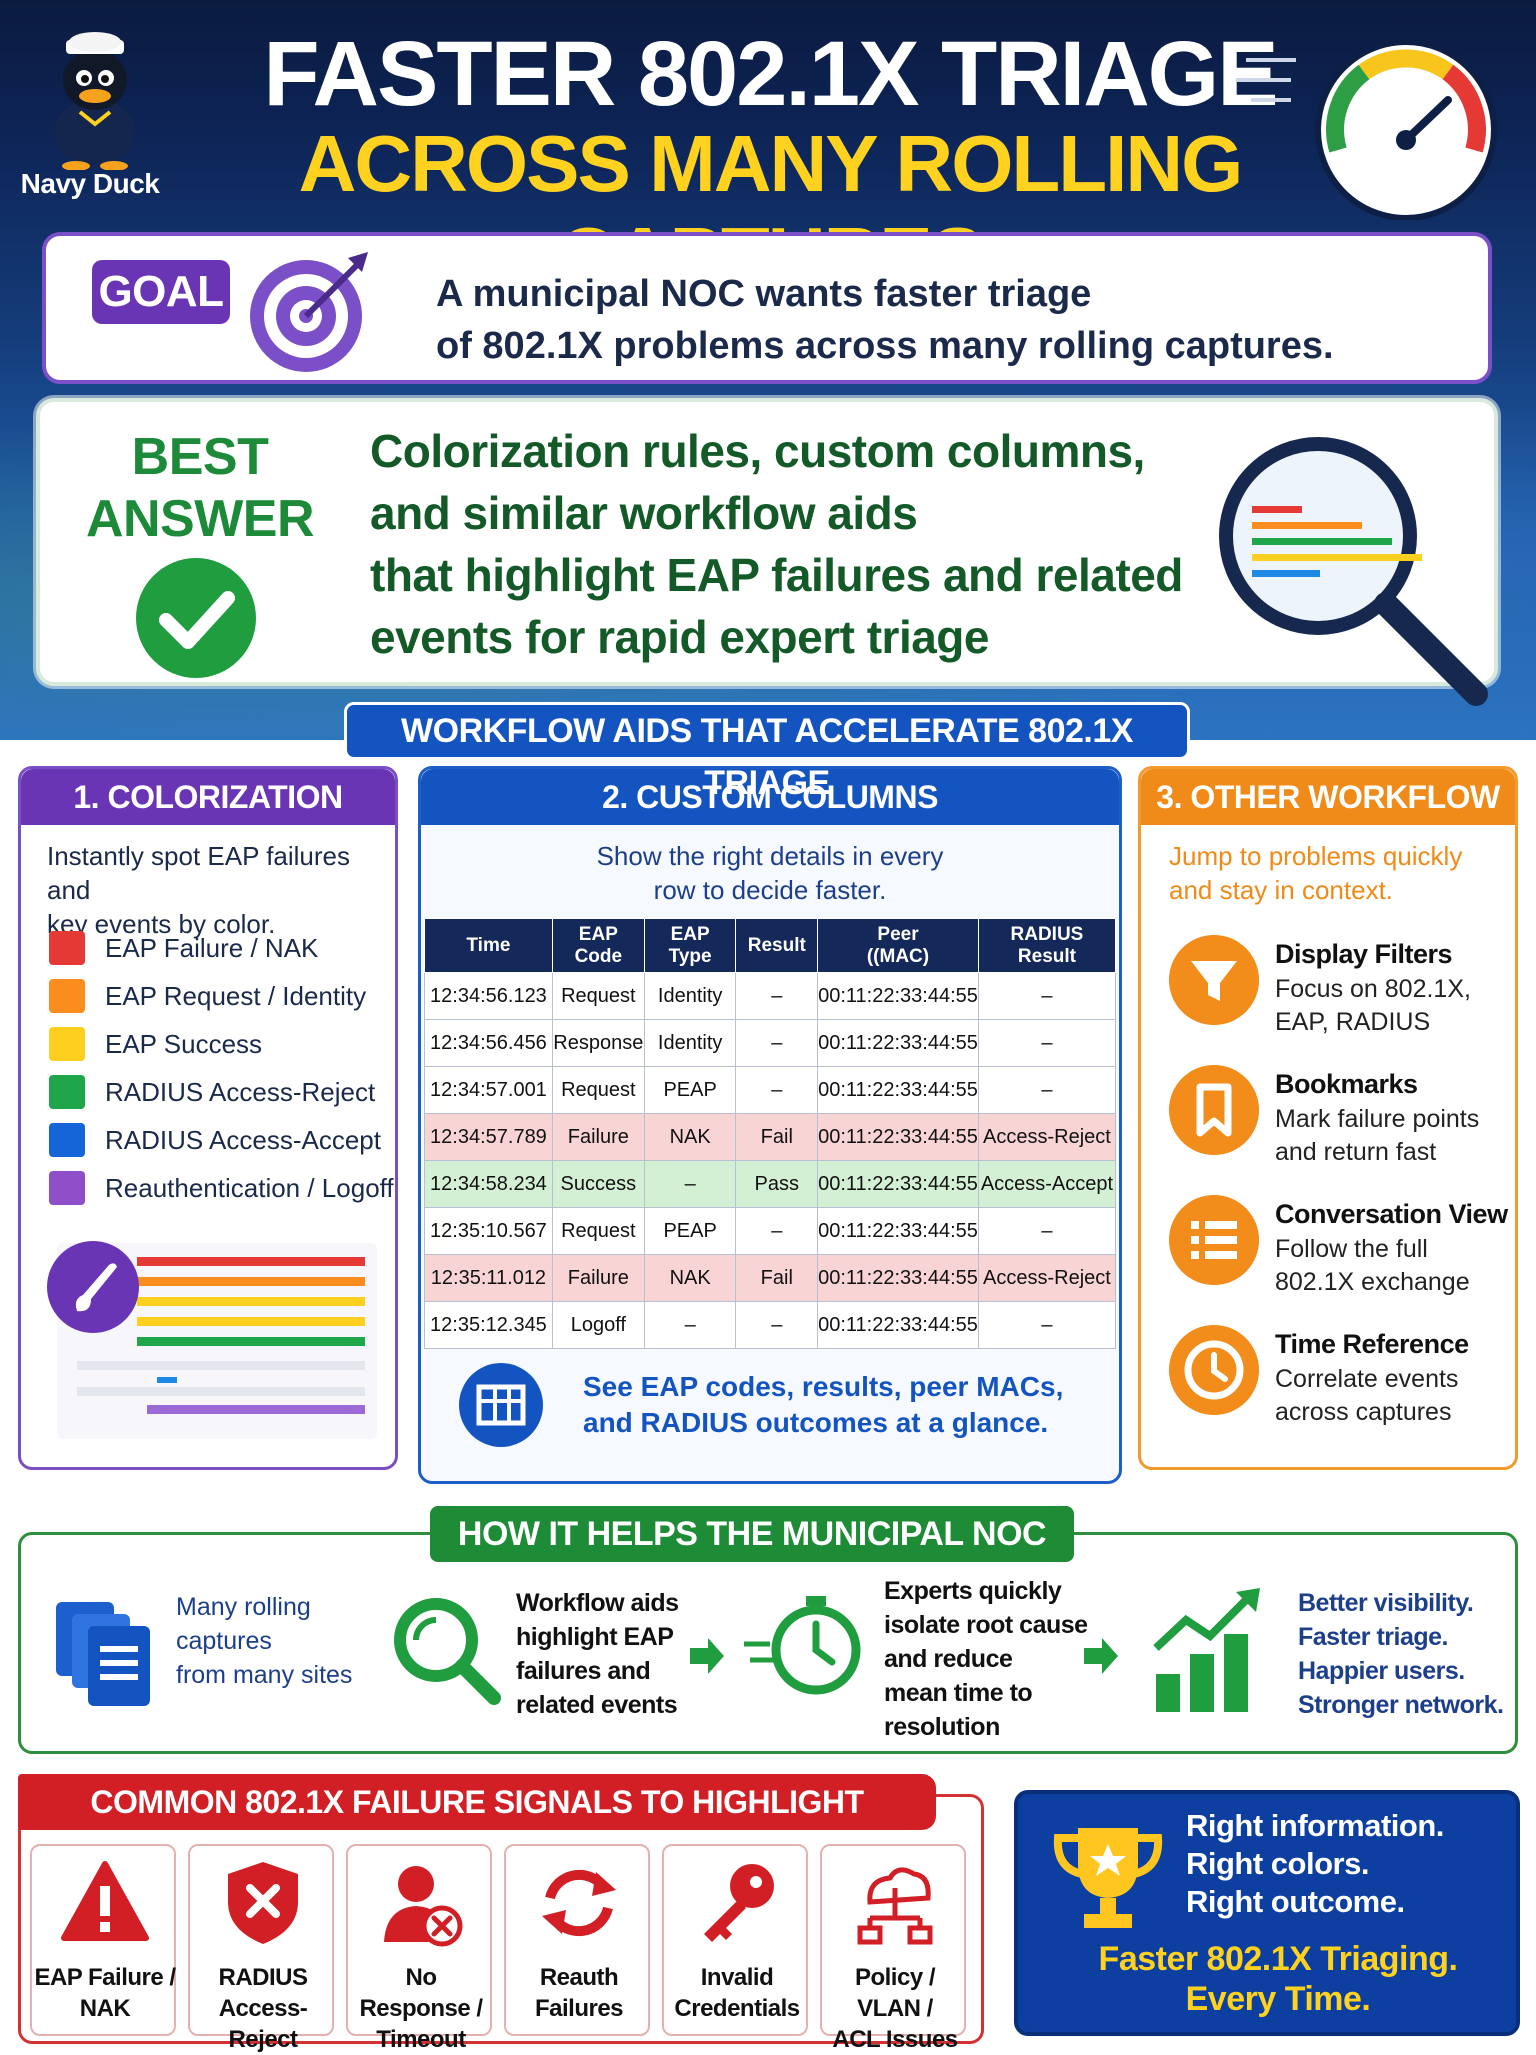  I want to click on helps-step-line: from many sites, so click(264, 1675).